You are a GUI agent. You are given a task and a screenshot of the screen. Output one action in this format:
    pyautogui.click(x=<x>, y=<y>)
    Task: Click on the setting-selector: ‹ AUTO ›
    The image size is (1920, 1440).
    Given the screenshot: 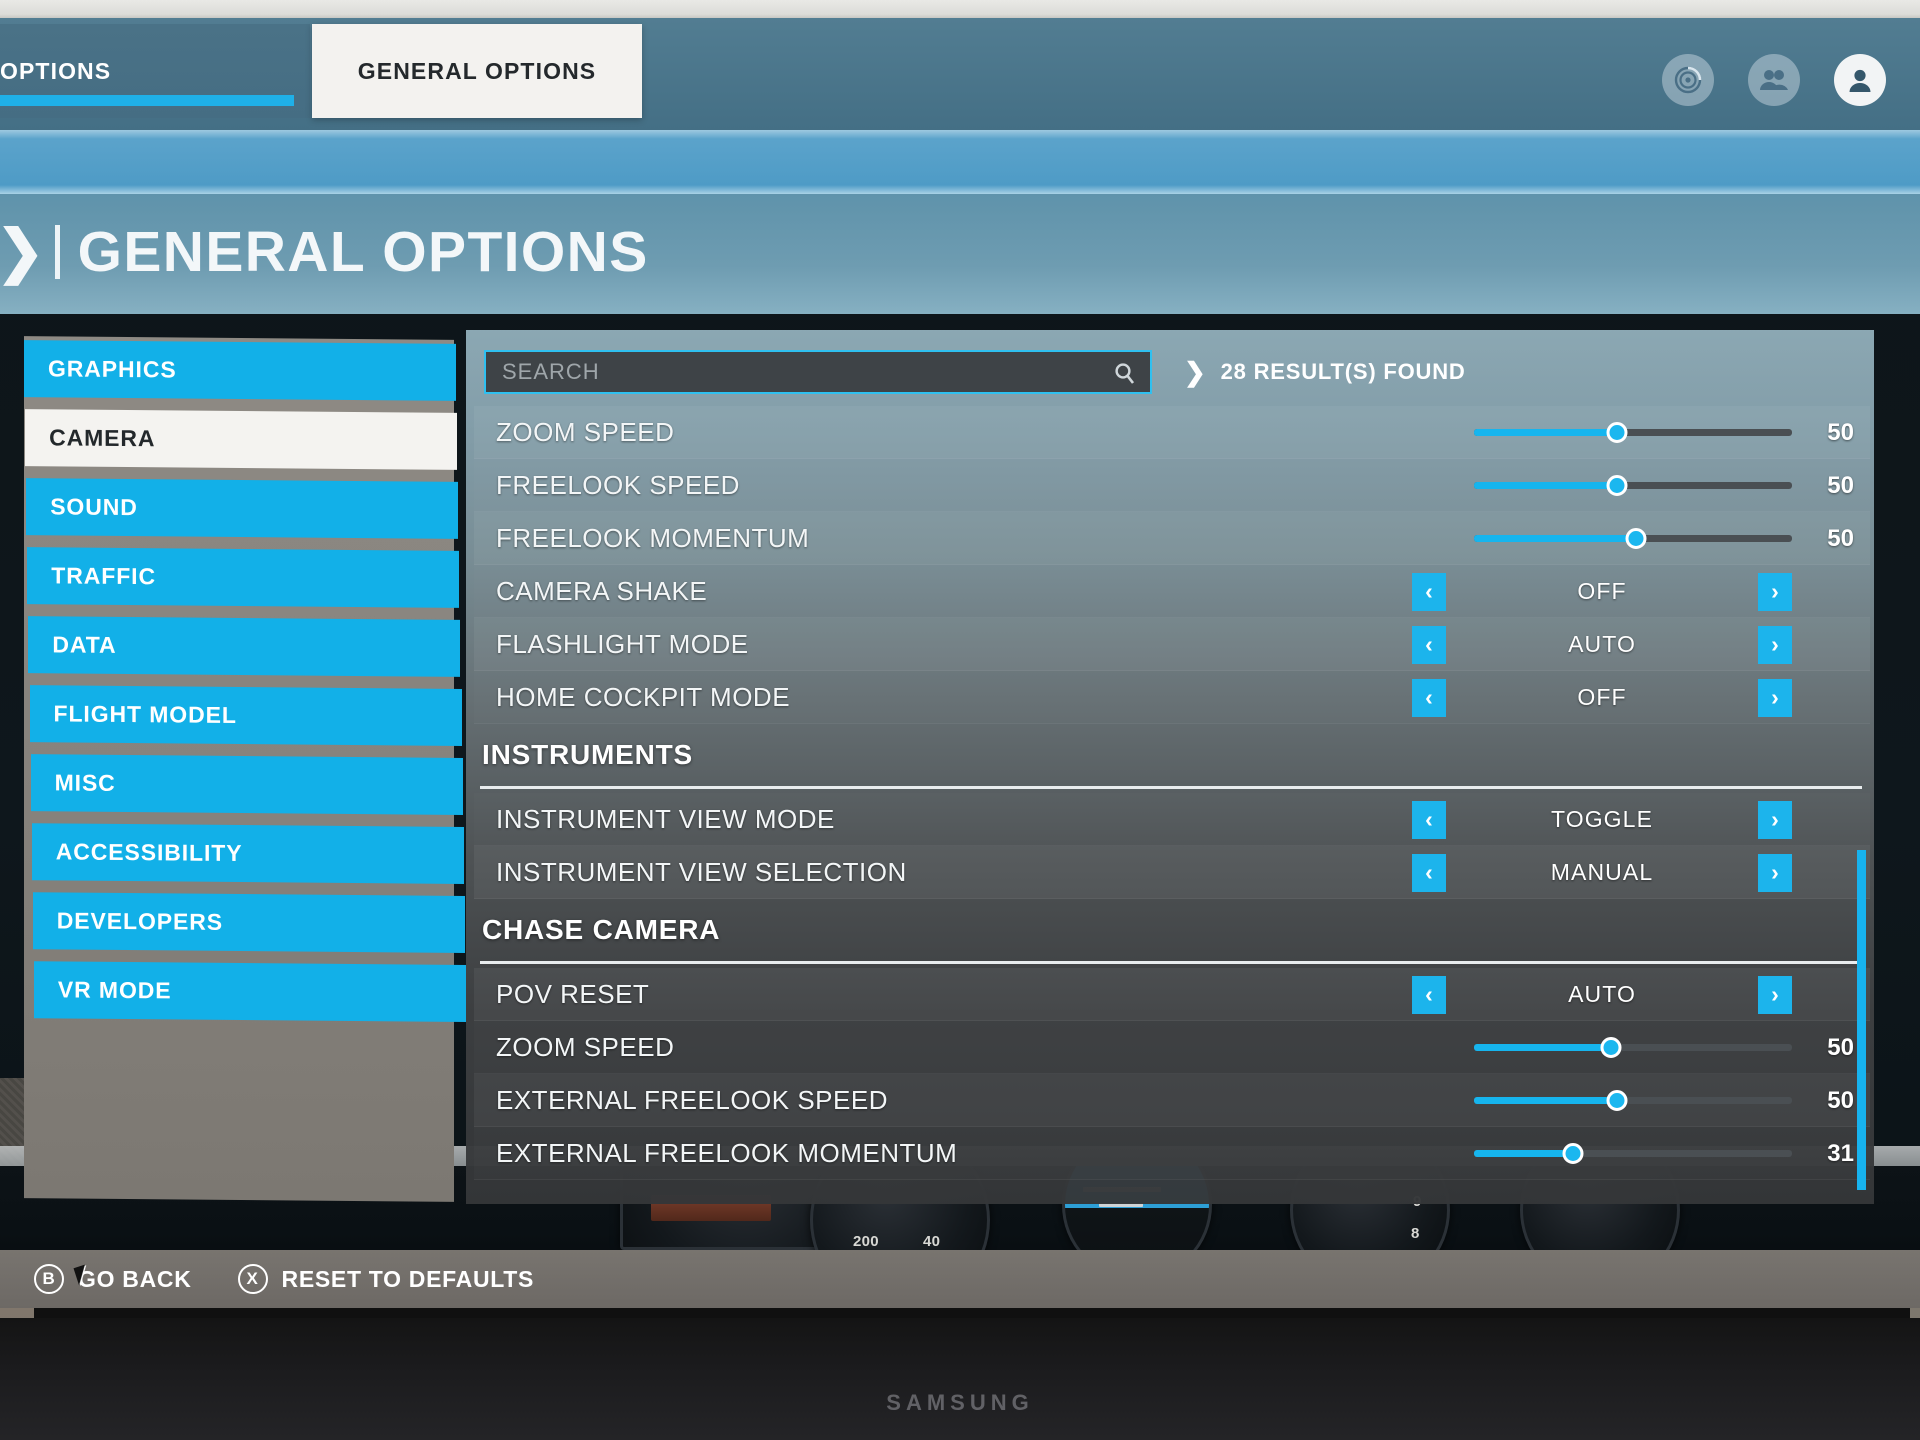 What is the action you would take?
    pyautogui.click(x=1602, y=994)
    